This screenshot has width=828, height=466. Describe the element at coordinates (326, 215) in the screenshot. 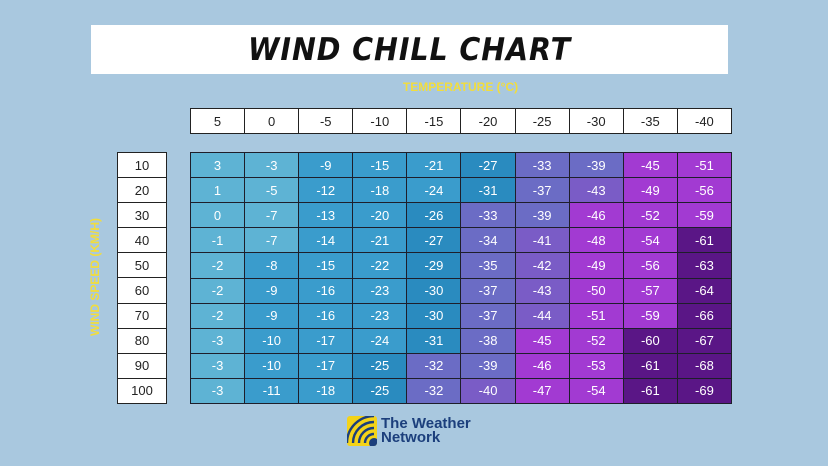

I see `wind-chill-cell: -13` at that location.